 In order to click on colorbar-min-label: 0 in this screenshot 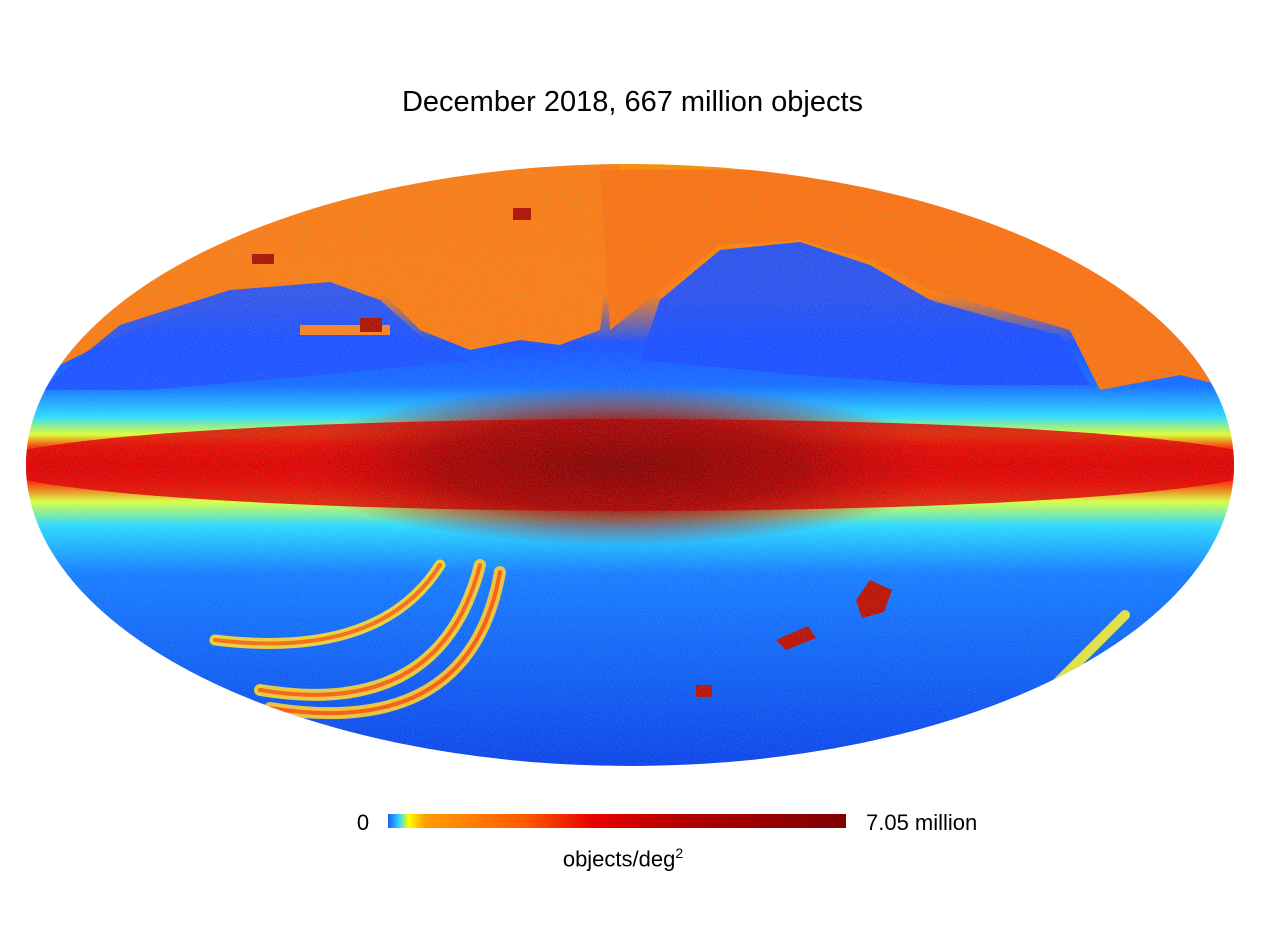, I will do `click(363, 822)`.